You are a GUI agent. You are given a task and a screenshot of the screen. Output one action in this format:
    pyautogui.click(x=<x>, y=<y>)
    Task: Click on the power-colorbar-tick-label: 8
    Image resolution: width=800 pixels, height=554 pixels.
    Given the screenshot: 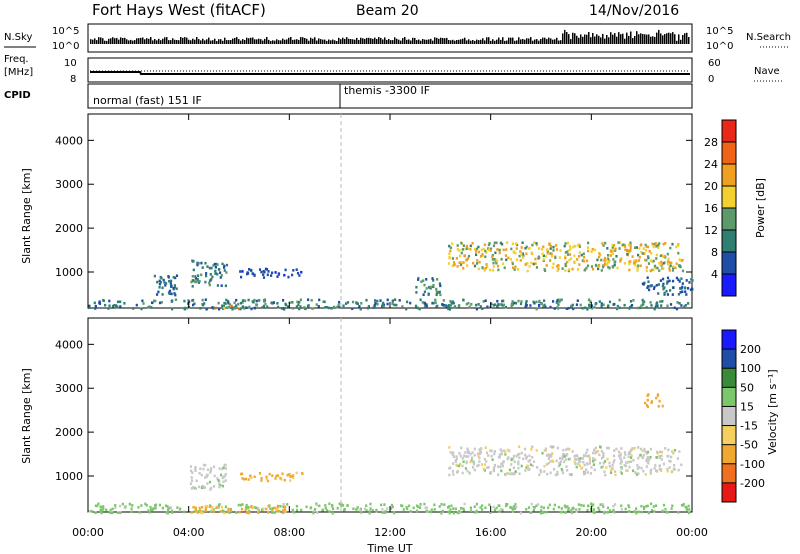 What is the action you would take?
    pyautogui.click(x=714, y=252)
    